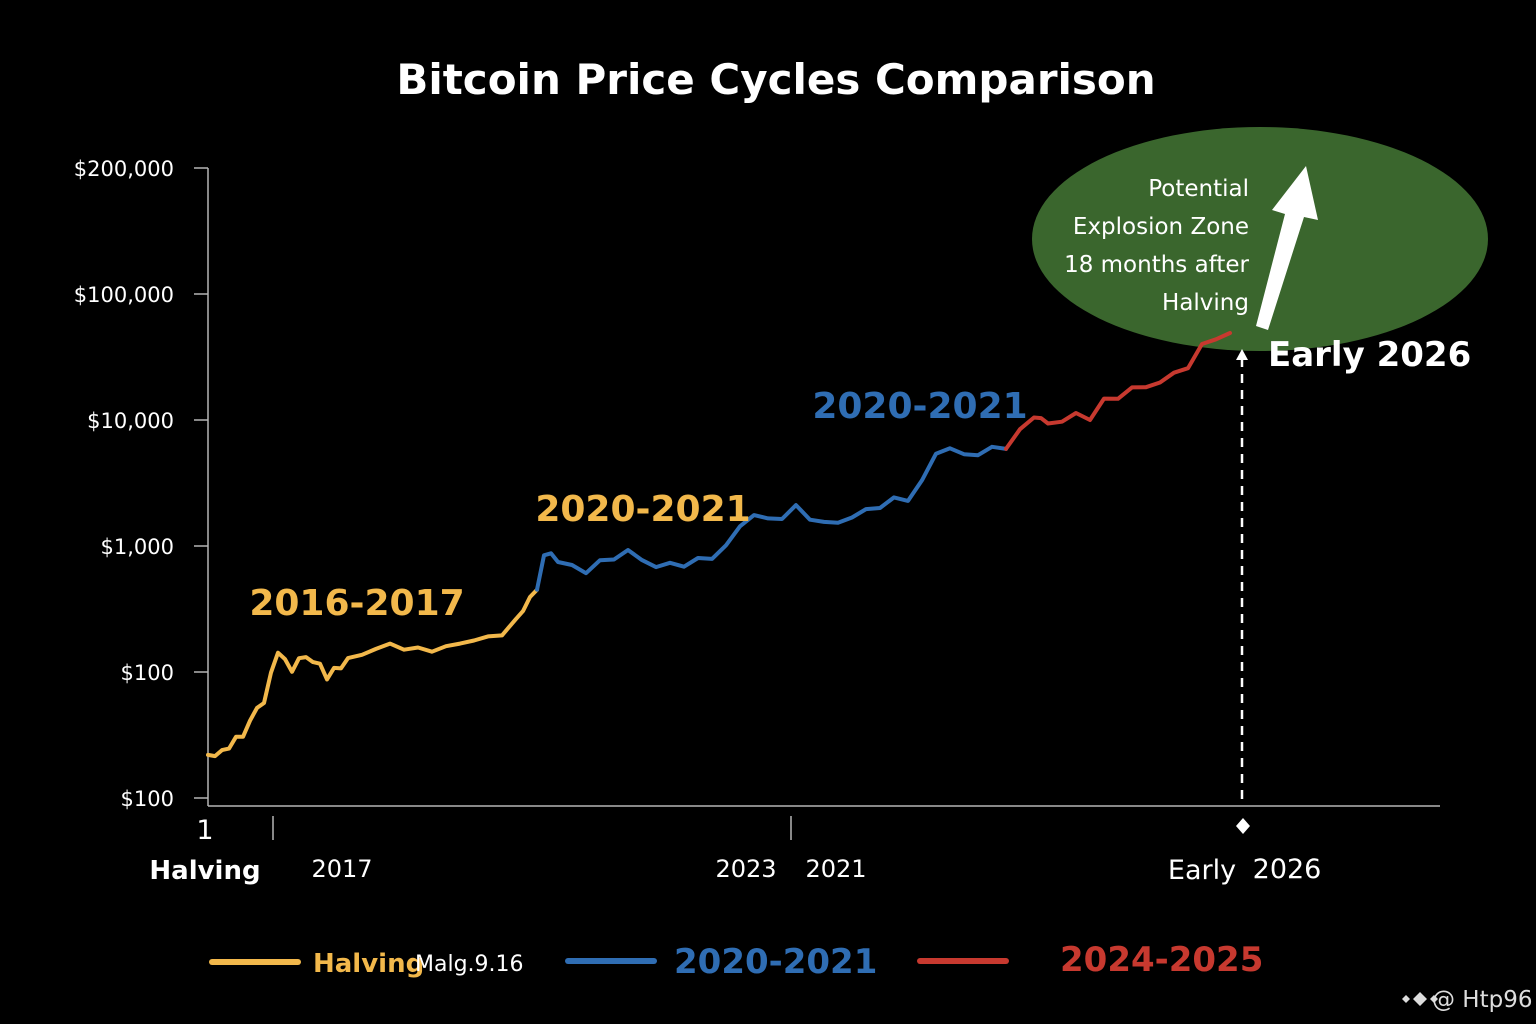 Image resolution: width=1536 pixels, height=1024 pixels. Describe the element at coordinates (1369, 355) in the screenshot. I see `early-2026-label: Early 2026` at that location.